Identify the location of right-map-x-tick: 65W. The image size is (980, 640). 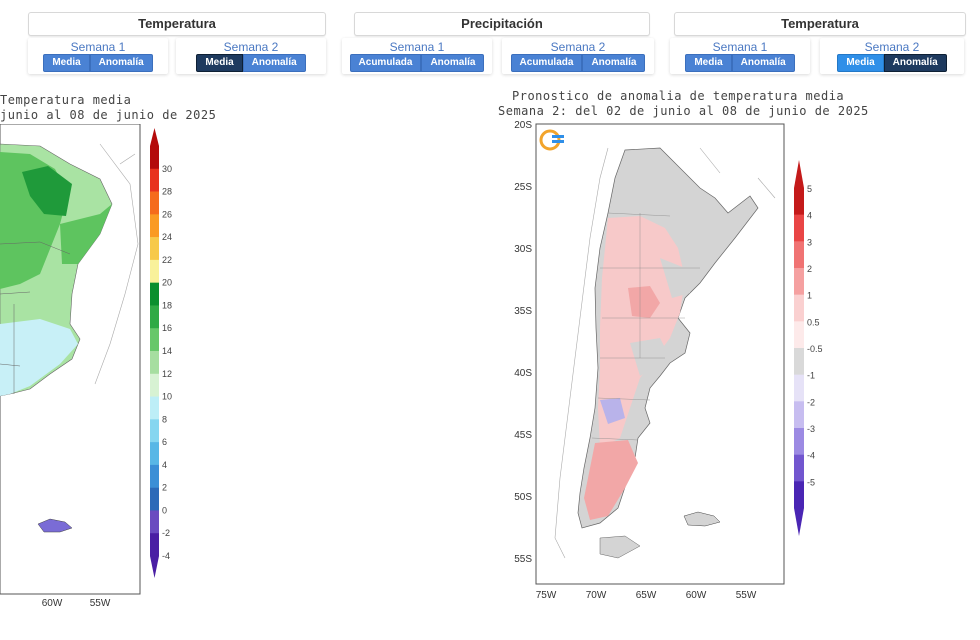
(646, 595).